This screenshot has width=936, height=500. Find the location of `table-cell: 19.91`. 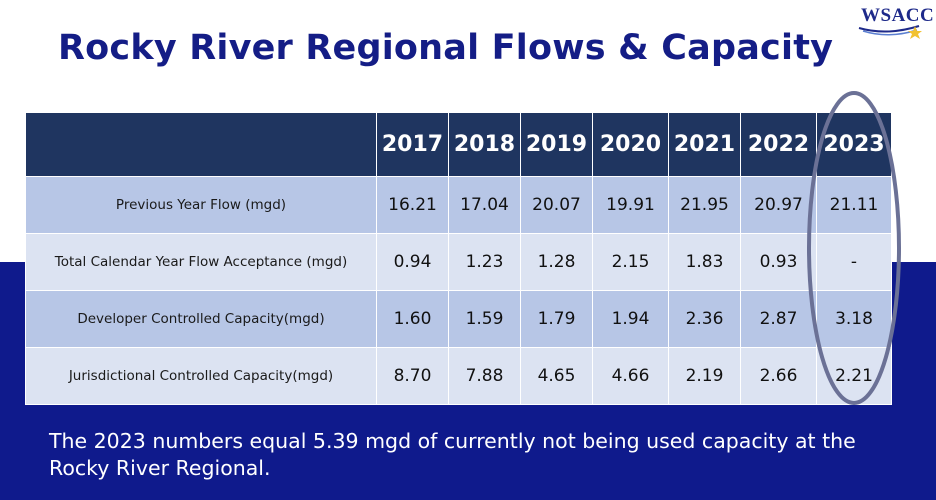

table-cell: 19.91 is located at coordinates (630, 205).